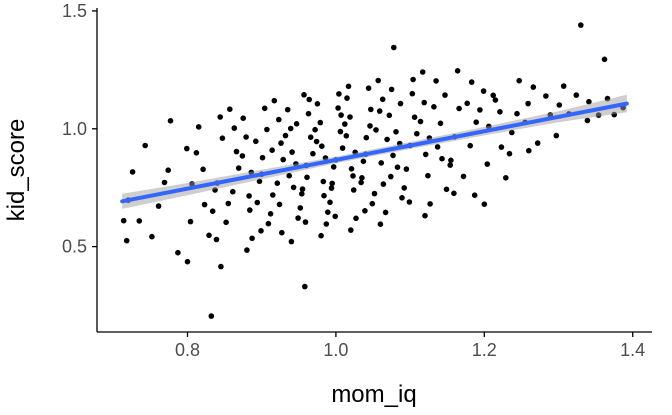  What do you see at coordinates (74, 247) in the screenshot?
I see `y-tick-label: 0.5` at bounding box center [74, 247].